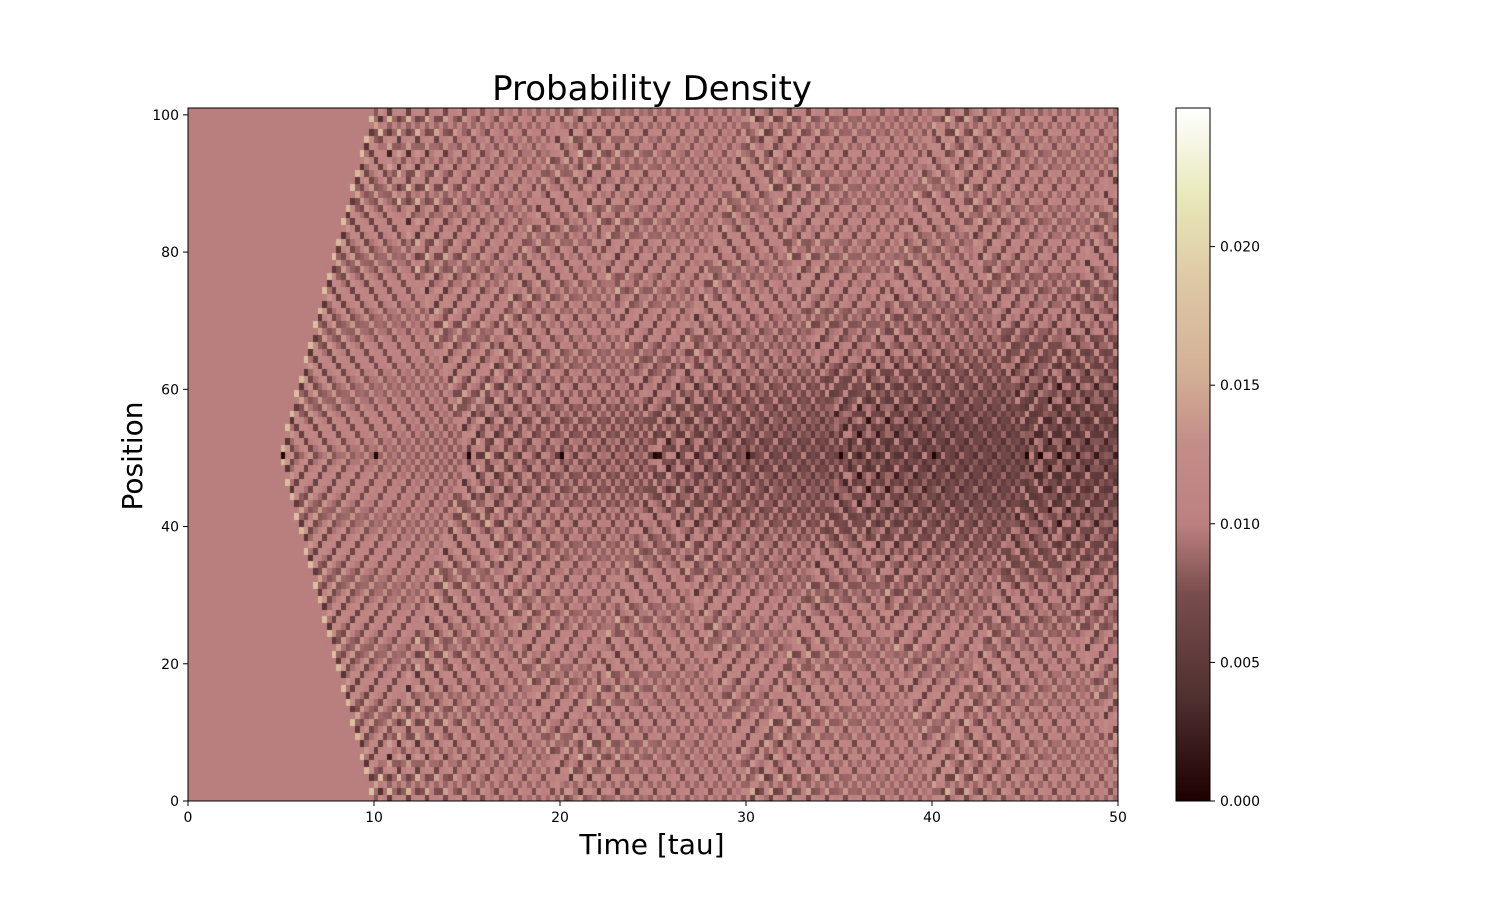 The image size is (1500, 900). I want to click on x-tick-label: 40, so click(932, 818).